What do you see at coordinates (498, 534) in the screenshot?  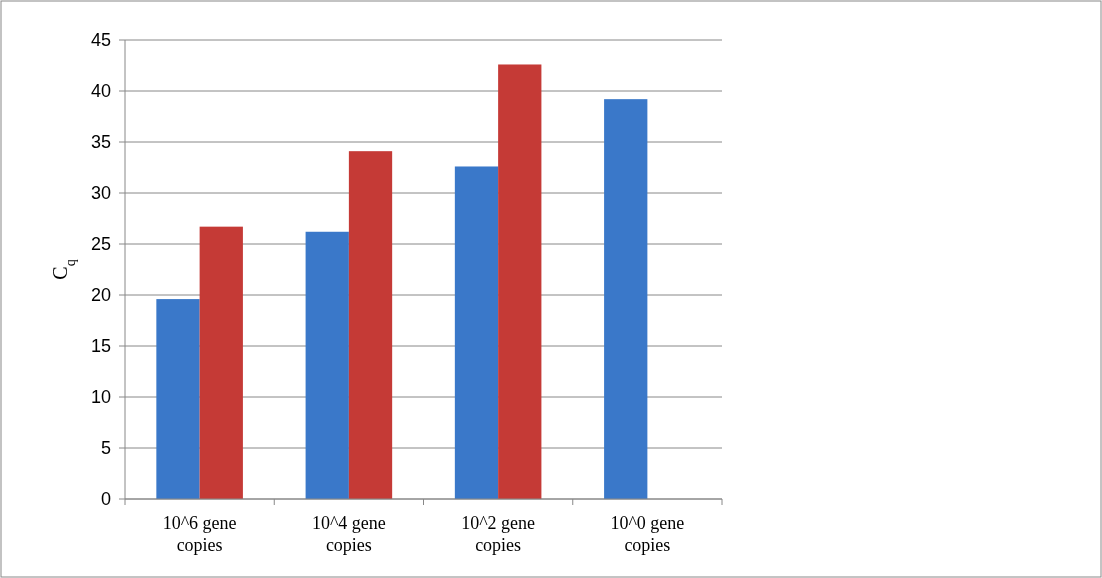 I see `x-tick-label: 10^2 gene copies` at bounding box center [498, 534].